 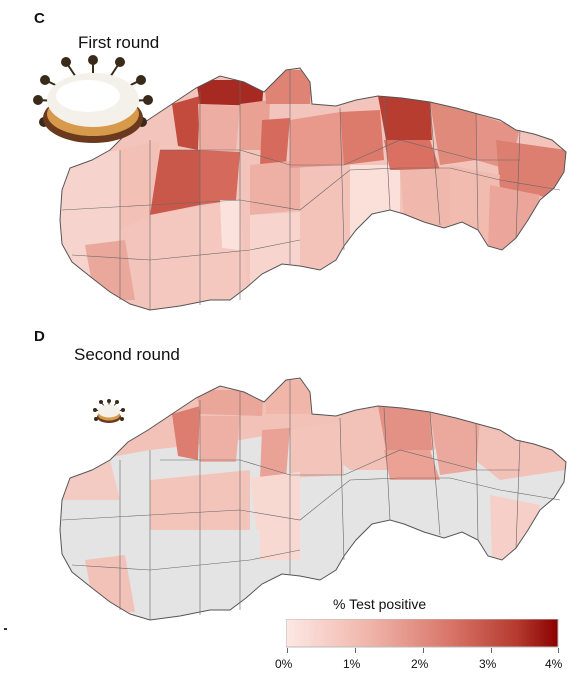 I want to click on legend-tick-1: 1%, so click(x=352, y=664).